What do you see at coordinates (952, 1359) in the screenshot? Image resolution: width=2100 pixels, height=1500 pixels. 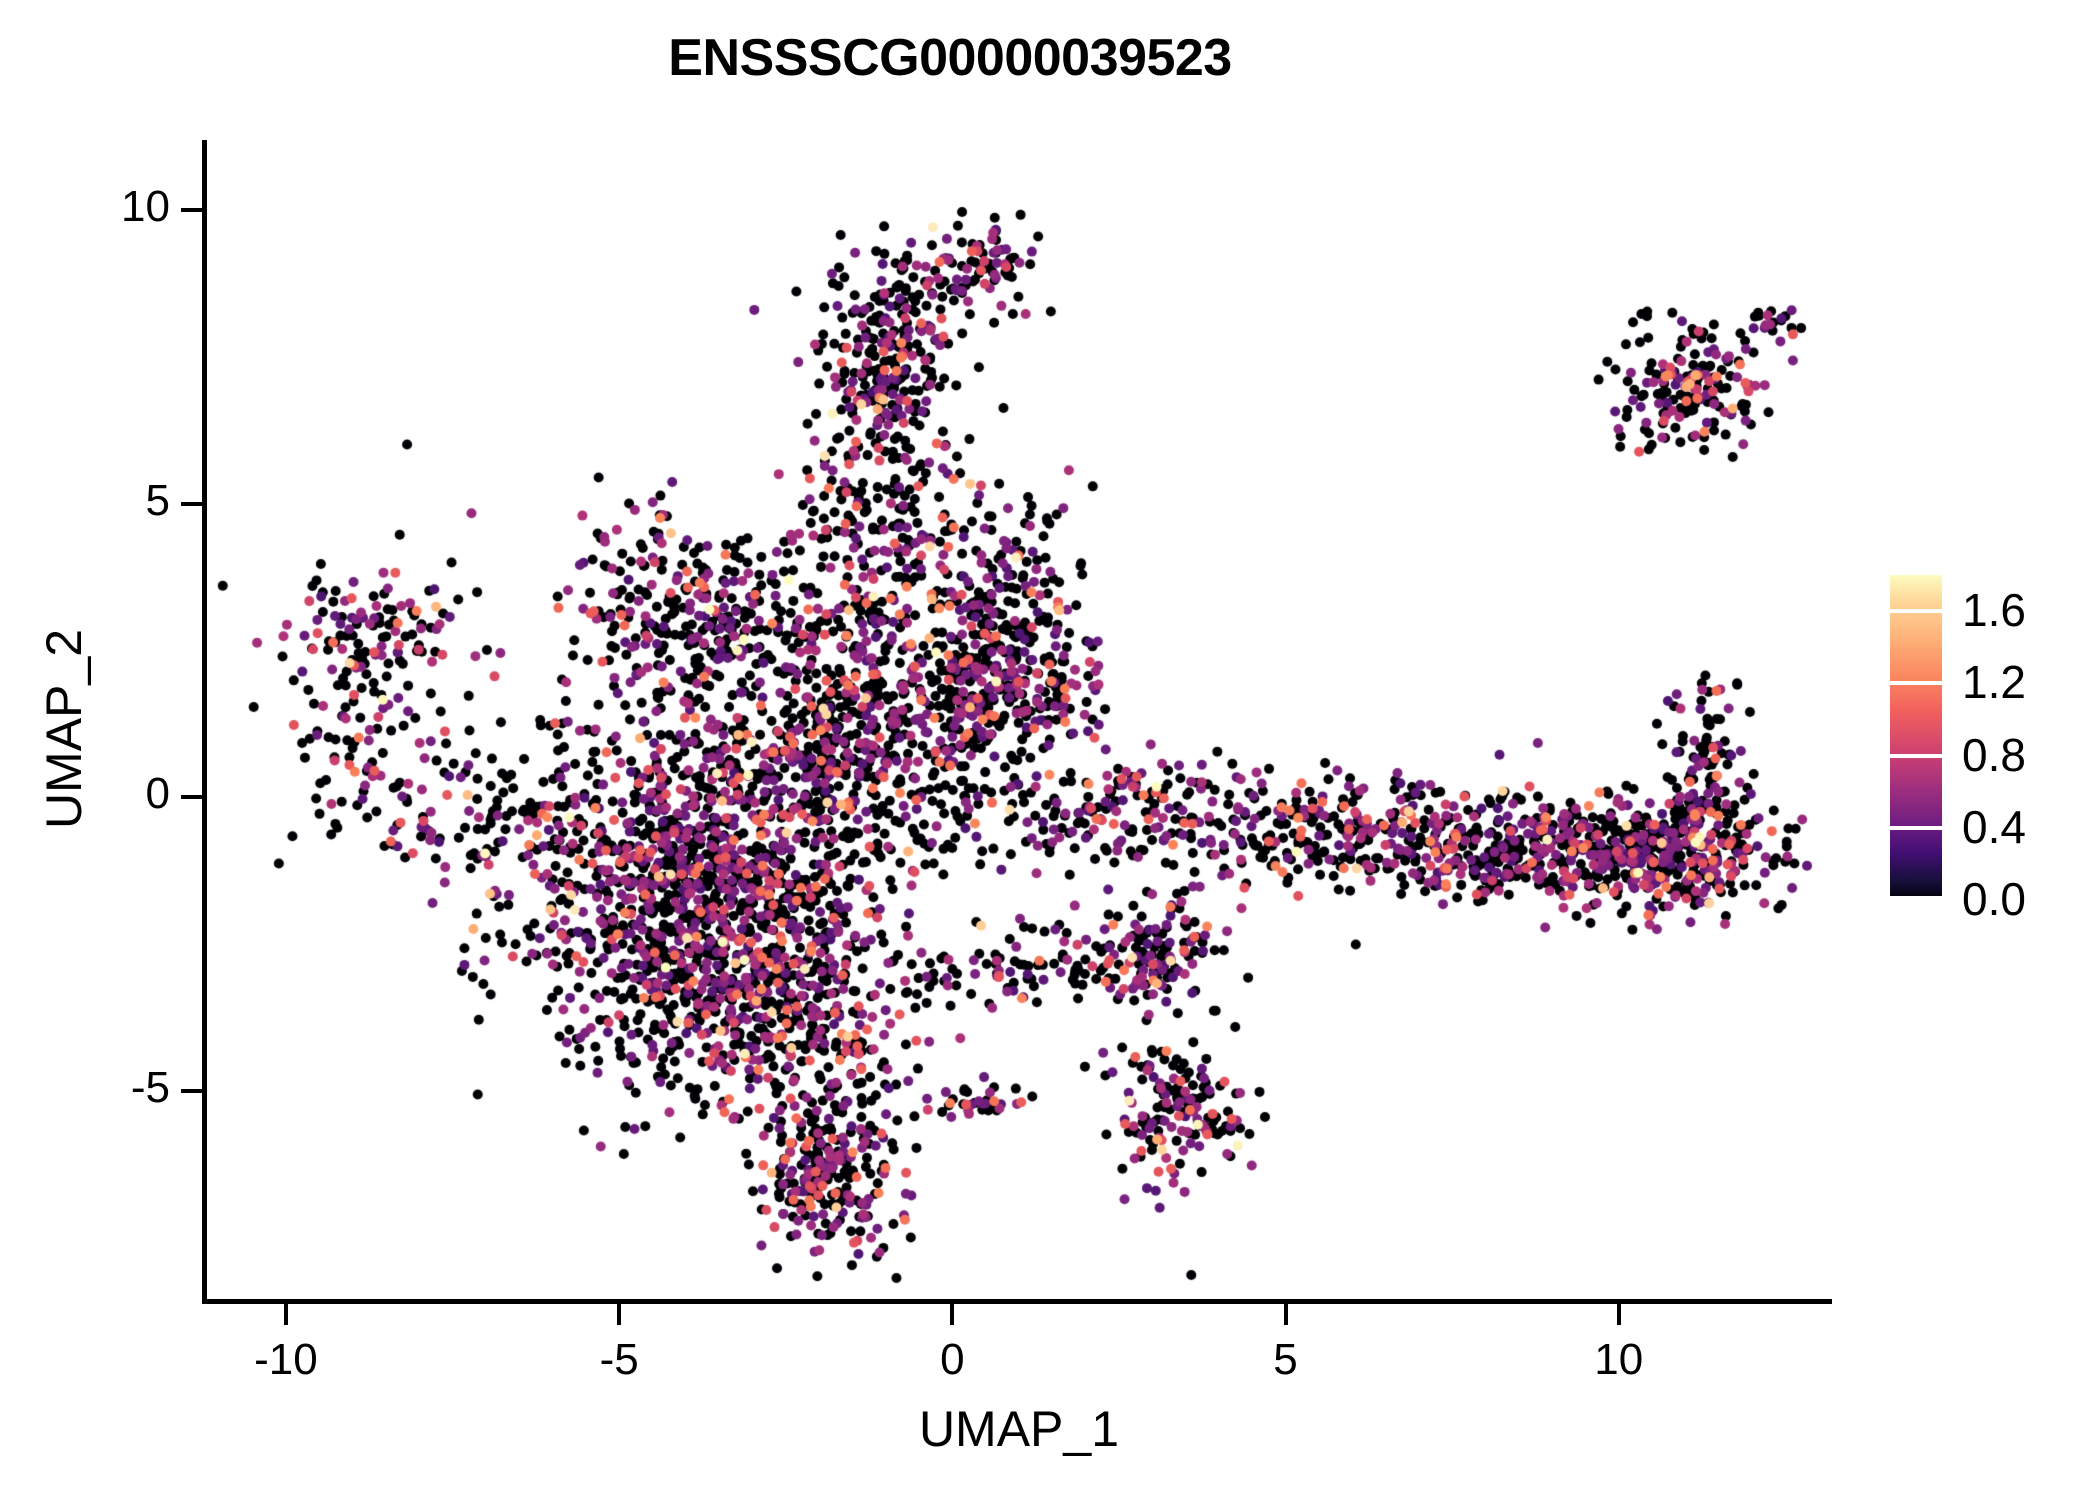 I see `x-tick-label: 0` at bounding box center [952, 1359].